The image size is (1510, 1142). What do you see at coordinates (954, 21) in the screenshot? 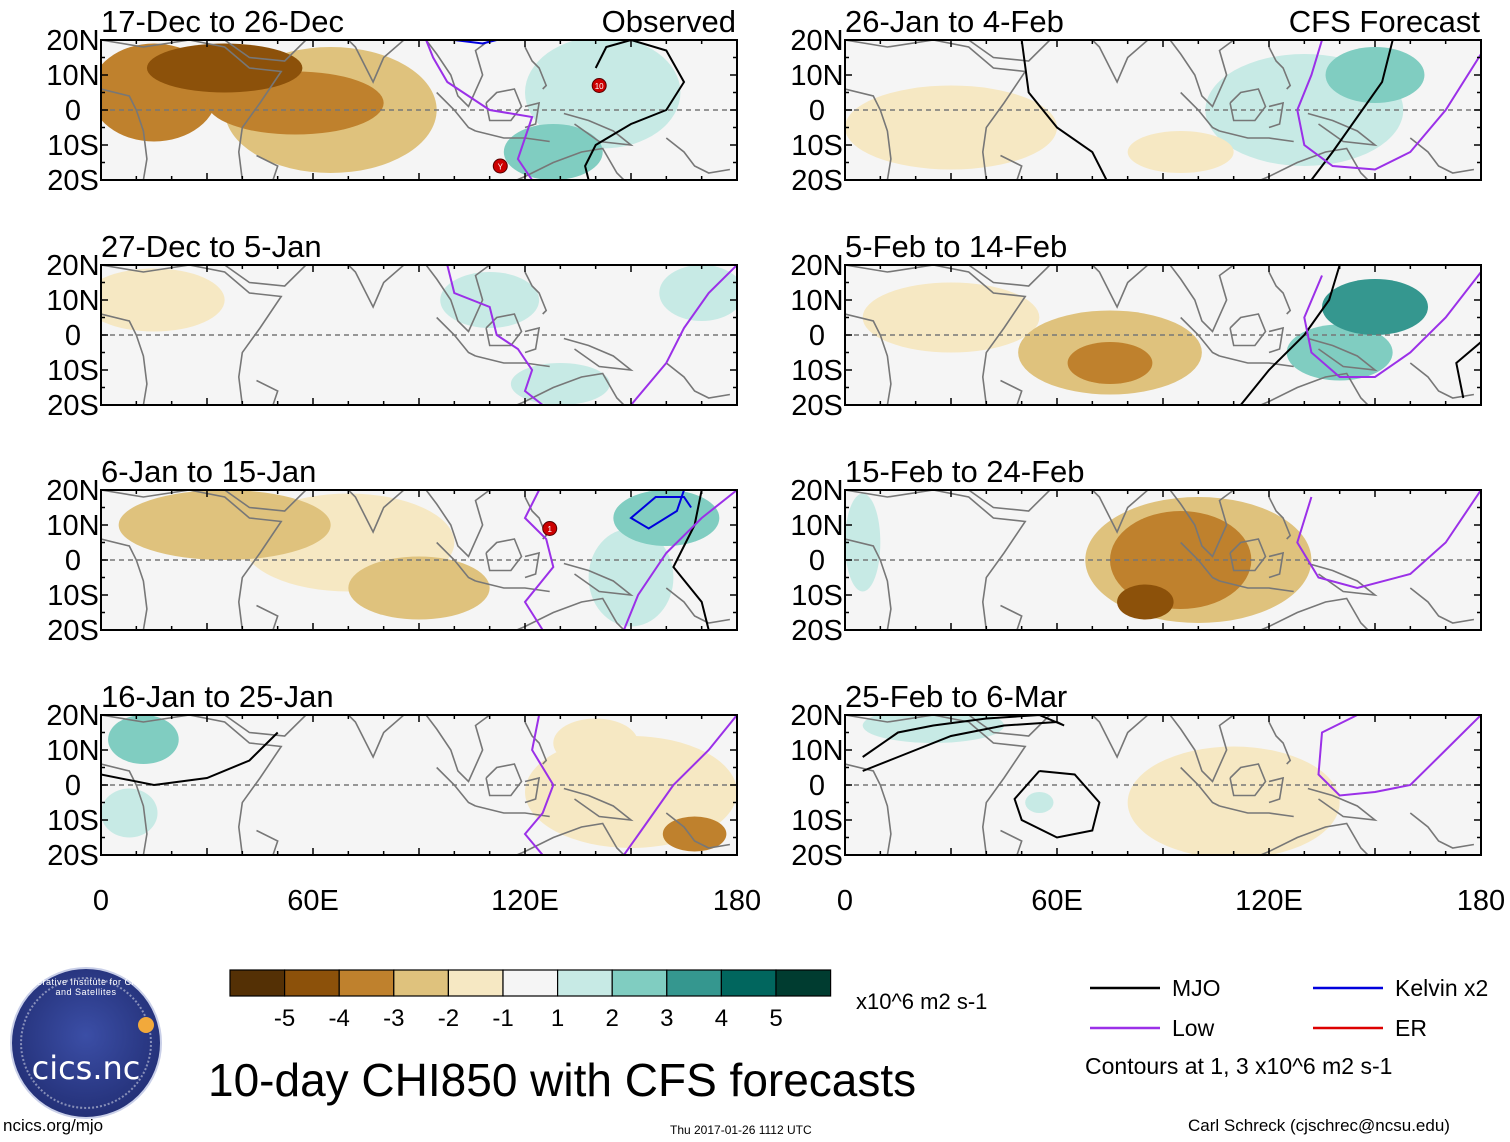
I see `panel-period-title: 26-Jan to 4-Feb` at bounding box center [954, 21].